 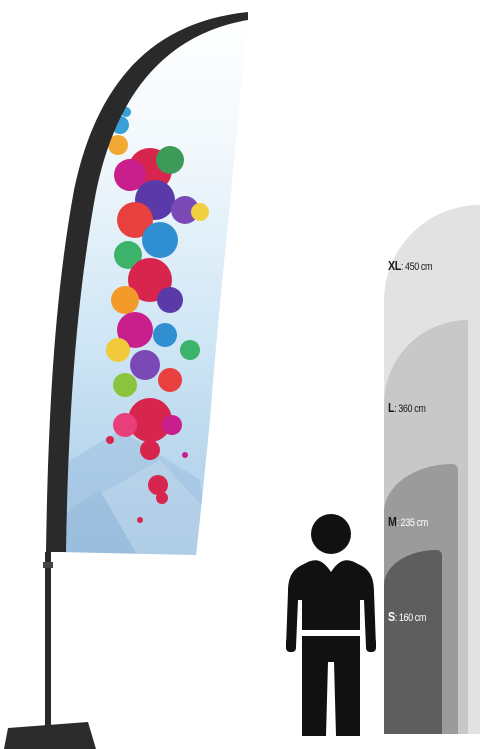 I want to click on size-code: M, so click(x=392, y=521).